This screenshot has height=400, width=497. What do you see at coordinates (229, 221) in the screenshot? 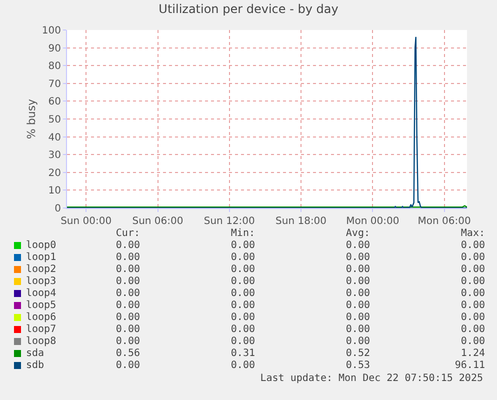
I see `x-tick-label: Sun 12:00` at bounding box center [229, 221].